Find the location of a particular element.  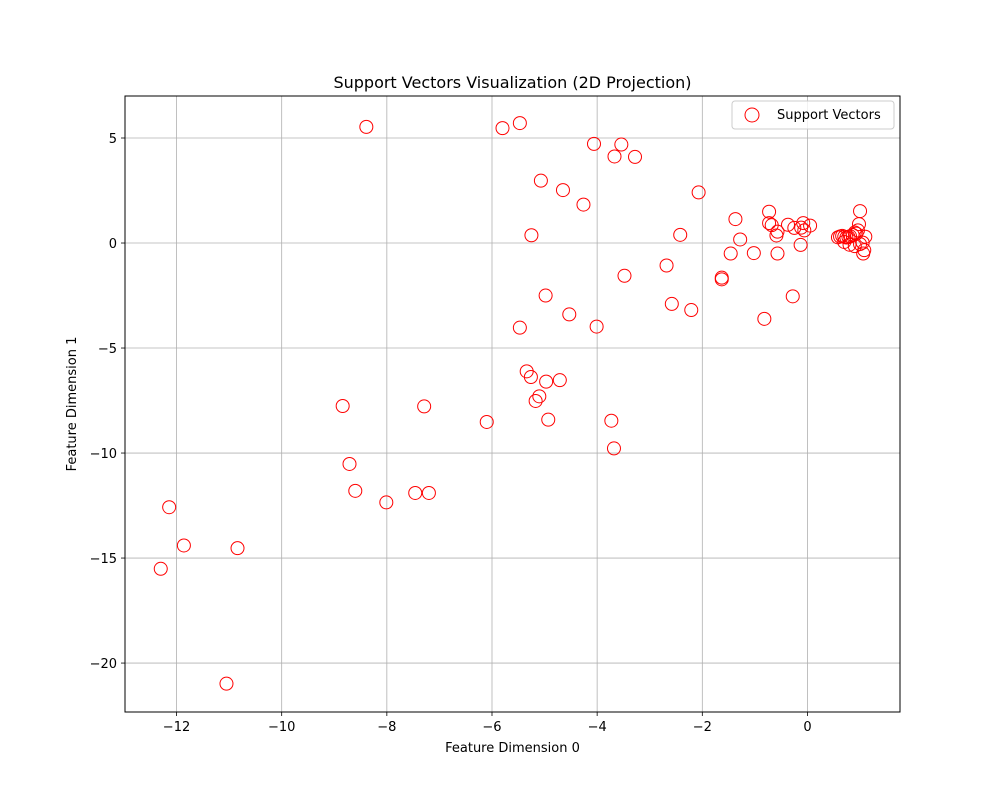

legend-marker is located at coordinates (752, 115).